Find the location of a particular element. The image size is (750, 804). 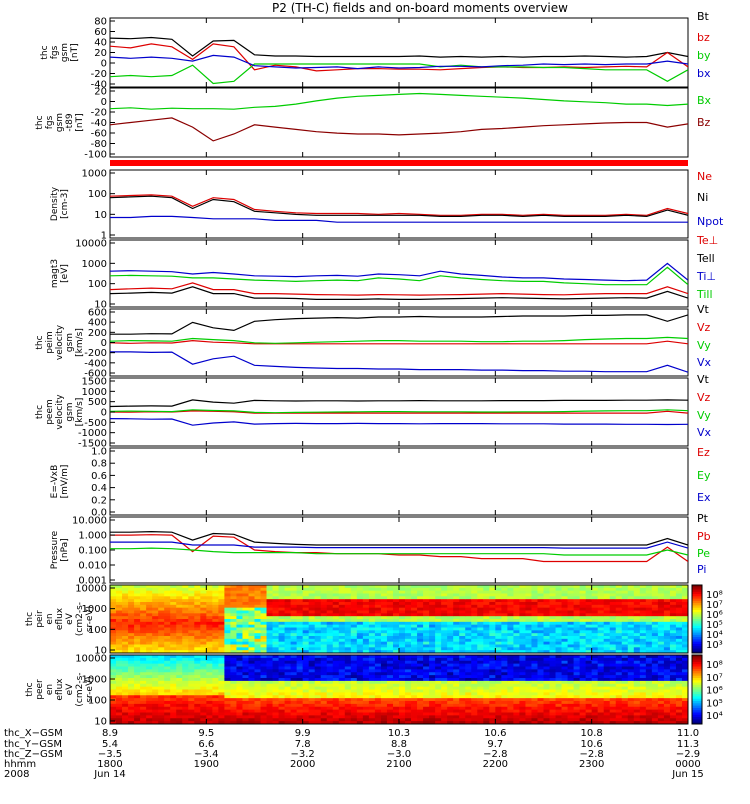

legend-Vt: Vt is located at coordinates (703, 379).